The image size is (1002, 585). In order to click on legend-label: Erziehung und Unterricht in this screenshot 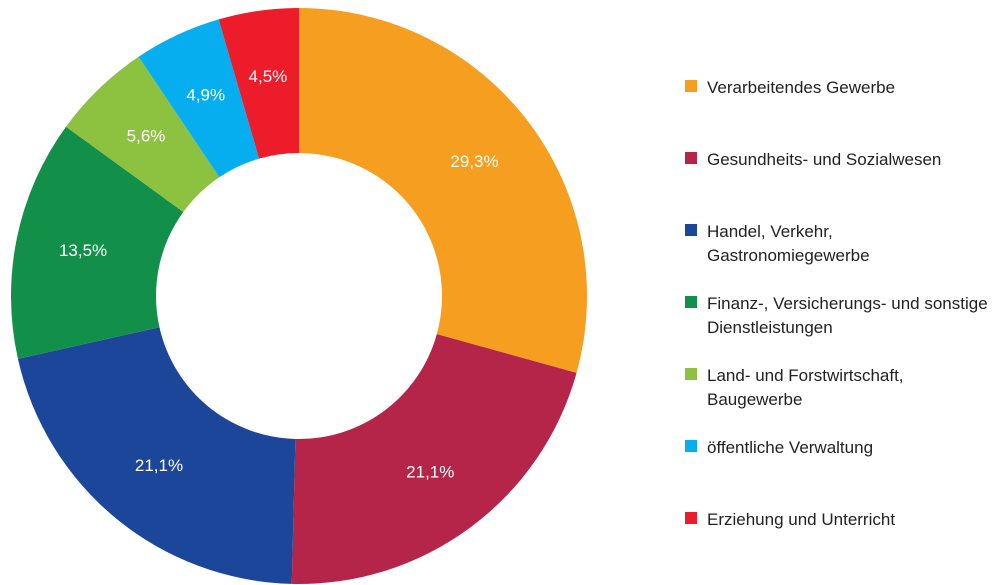, I will do `click(801, 519)`.